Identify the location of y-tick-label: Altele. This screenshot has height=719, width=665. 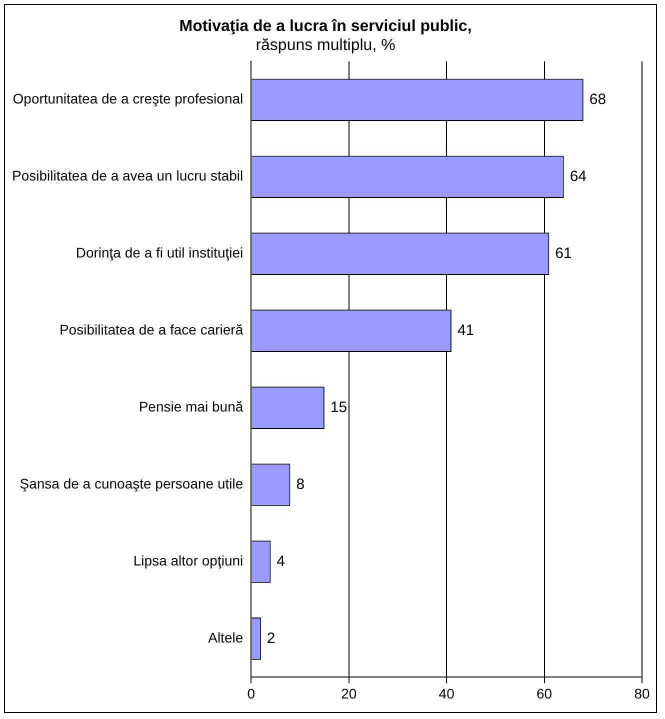
(226, 638).